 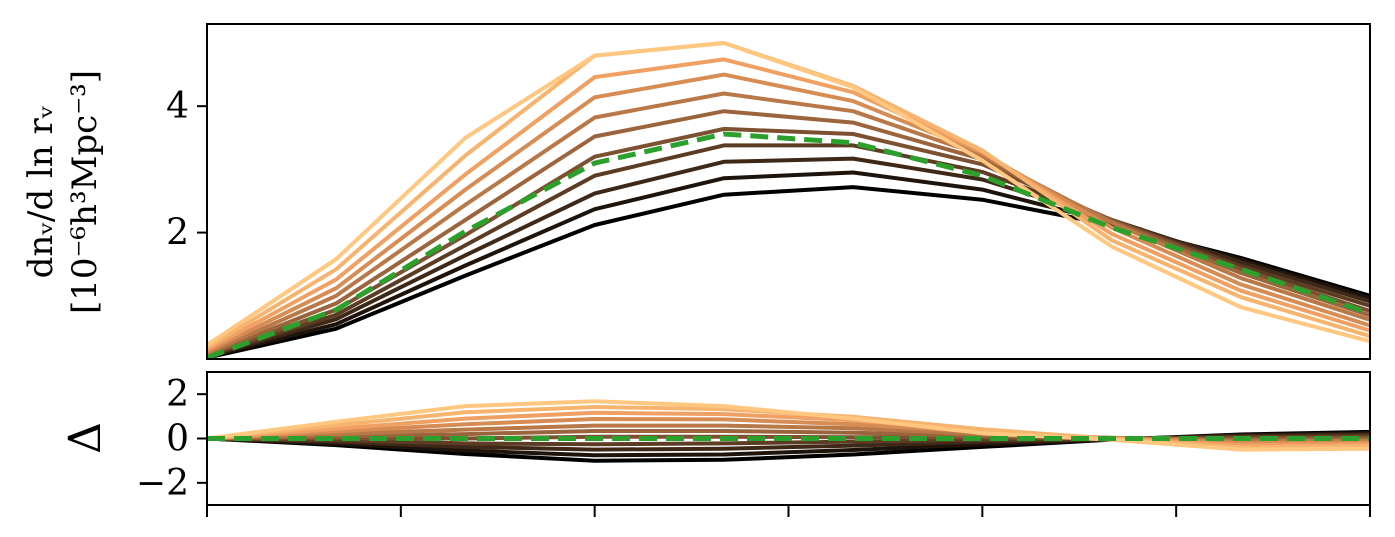 What do you see at coordinates (177, 106) in the screenshot?
I see `top-ytick-label-1: 4` at bounding box center [177, 106].